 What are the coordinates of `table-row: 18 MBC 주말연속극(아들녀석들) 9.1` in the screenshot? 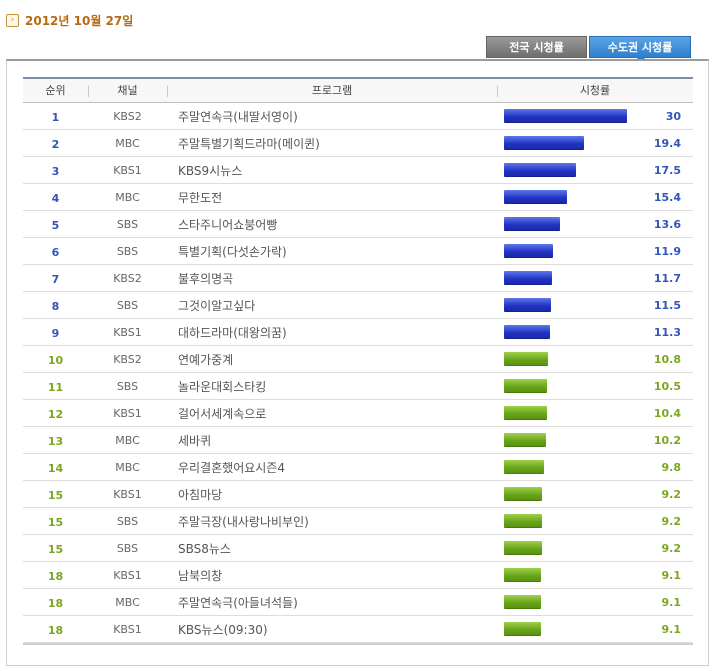 It's located at (358, 602).